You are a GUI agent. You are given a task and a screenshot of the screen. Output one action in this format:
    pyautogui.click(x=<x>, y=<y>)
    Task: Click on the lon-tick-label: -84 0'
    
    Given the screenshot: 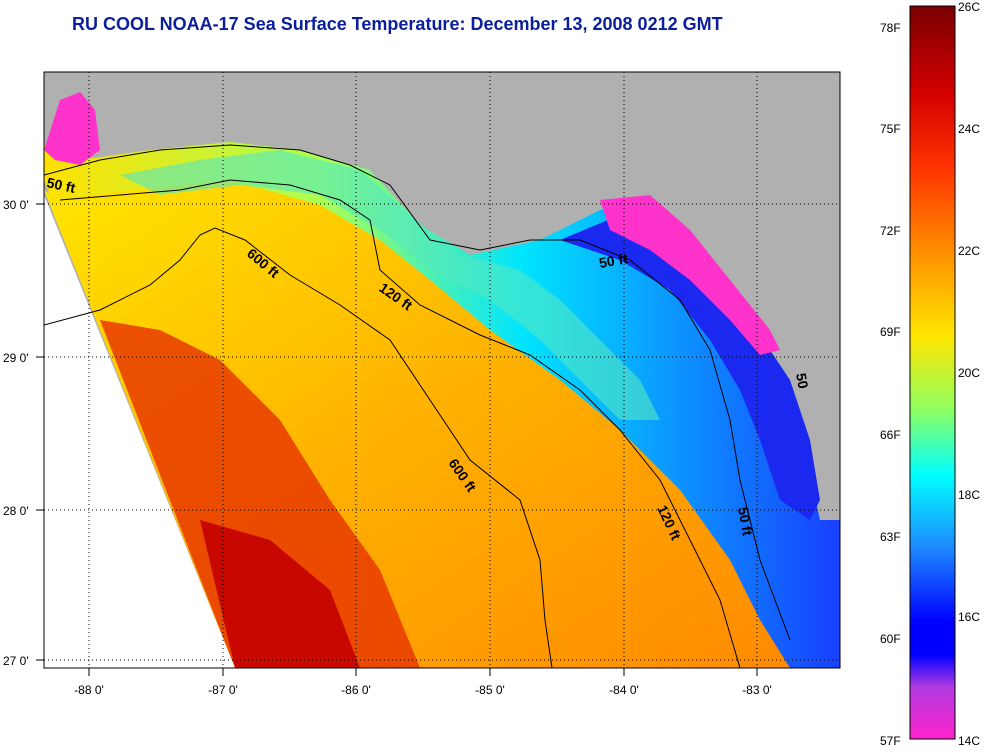 What is the action you would take?
    pyautogui.click(x=624, y=690)
    